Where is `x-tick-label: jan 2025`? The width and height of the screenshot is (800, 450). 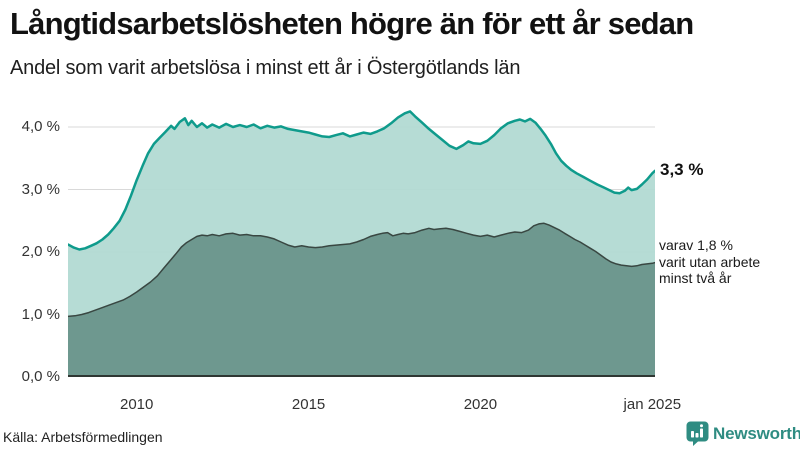 x-tick-label: jan 2025 is located at coordinates (652, 404).